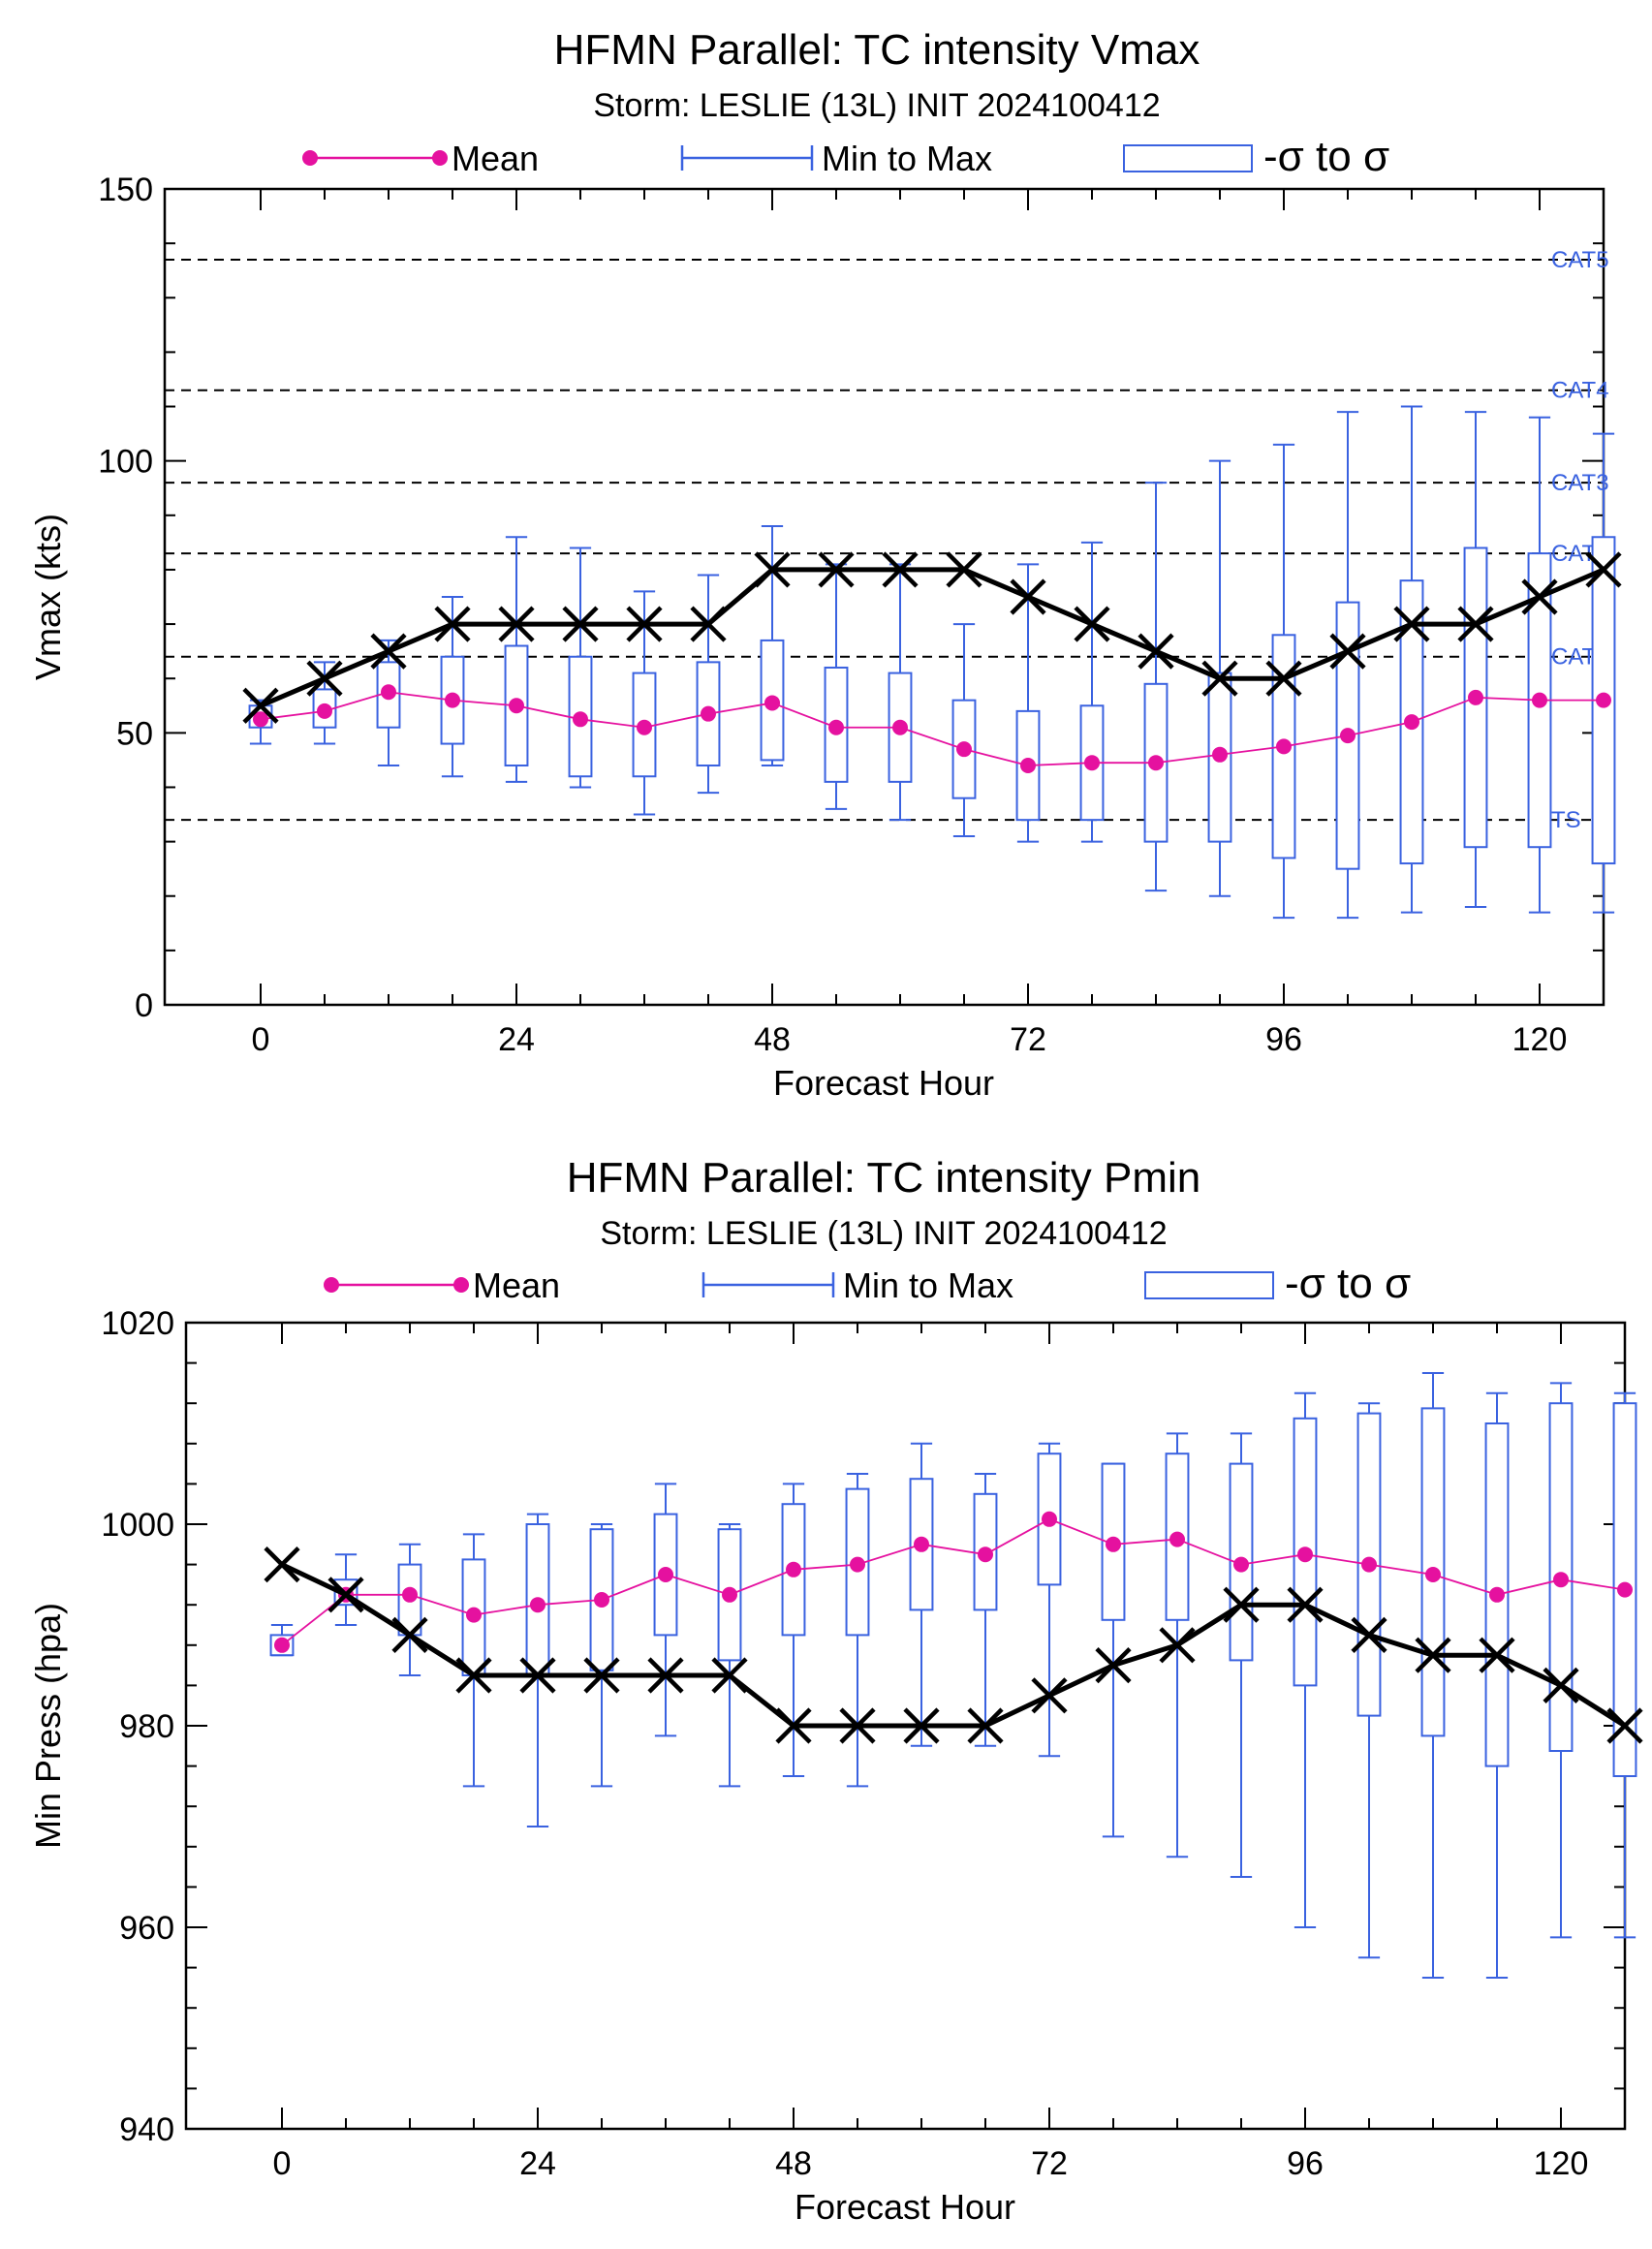 This screenshot has height=2249, width=1652. What do you see at coordinates (1580, 260) in the screenshot?
I see `reference-label: CAT5` at bounding box center [1580, 260].